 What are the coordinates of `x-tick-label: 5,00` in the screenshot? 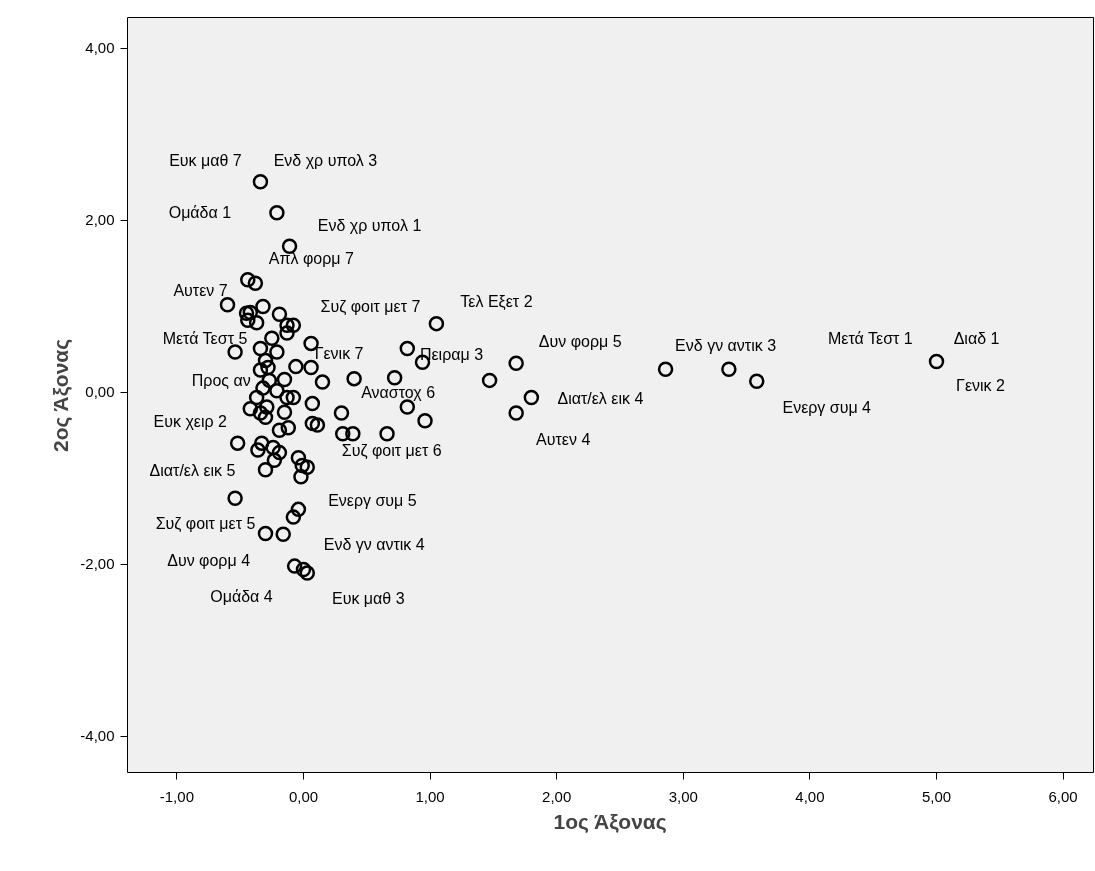 It's located at (936, 796).